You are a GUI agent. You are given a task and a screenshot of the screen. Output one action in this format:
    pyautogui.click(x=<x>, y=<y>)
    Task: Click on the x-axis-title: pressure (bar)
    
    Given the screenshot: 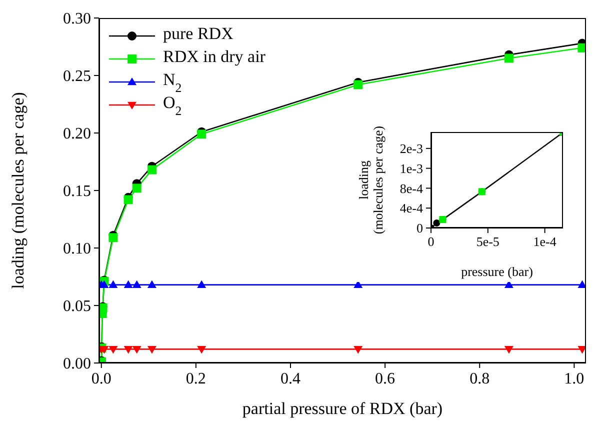 What is the action you would take?
    pyautogui.click(x=497, y=271)
    